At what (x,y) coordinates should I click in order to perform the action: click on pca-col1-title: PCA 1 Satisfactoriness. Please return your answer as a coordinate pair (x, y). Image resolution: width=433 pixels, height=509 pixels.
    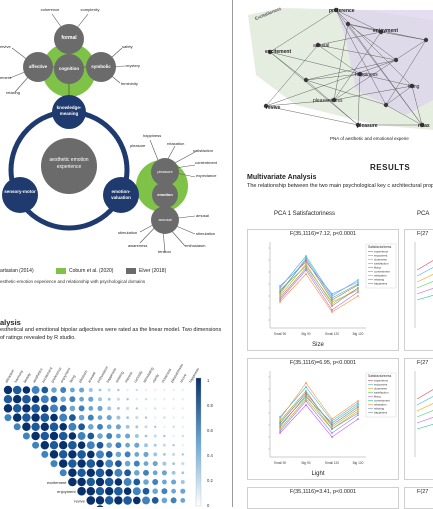
    Looking at the image, I should click on (305, 214).